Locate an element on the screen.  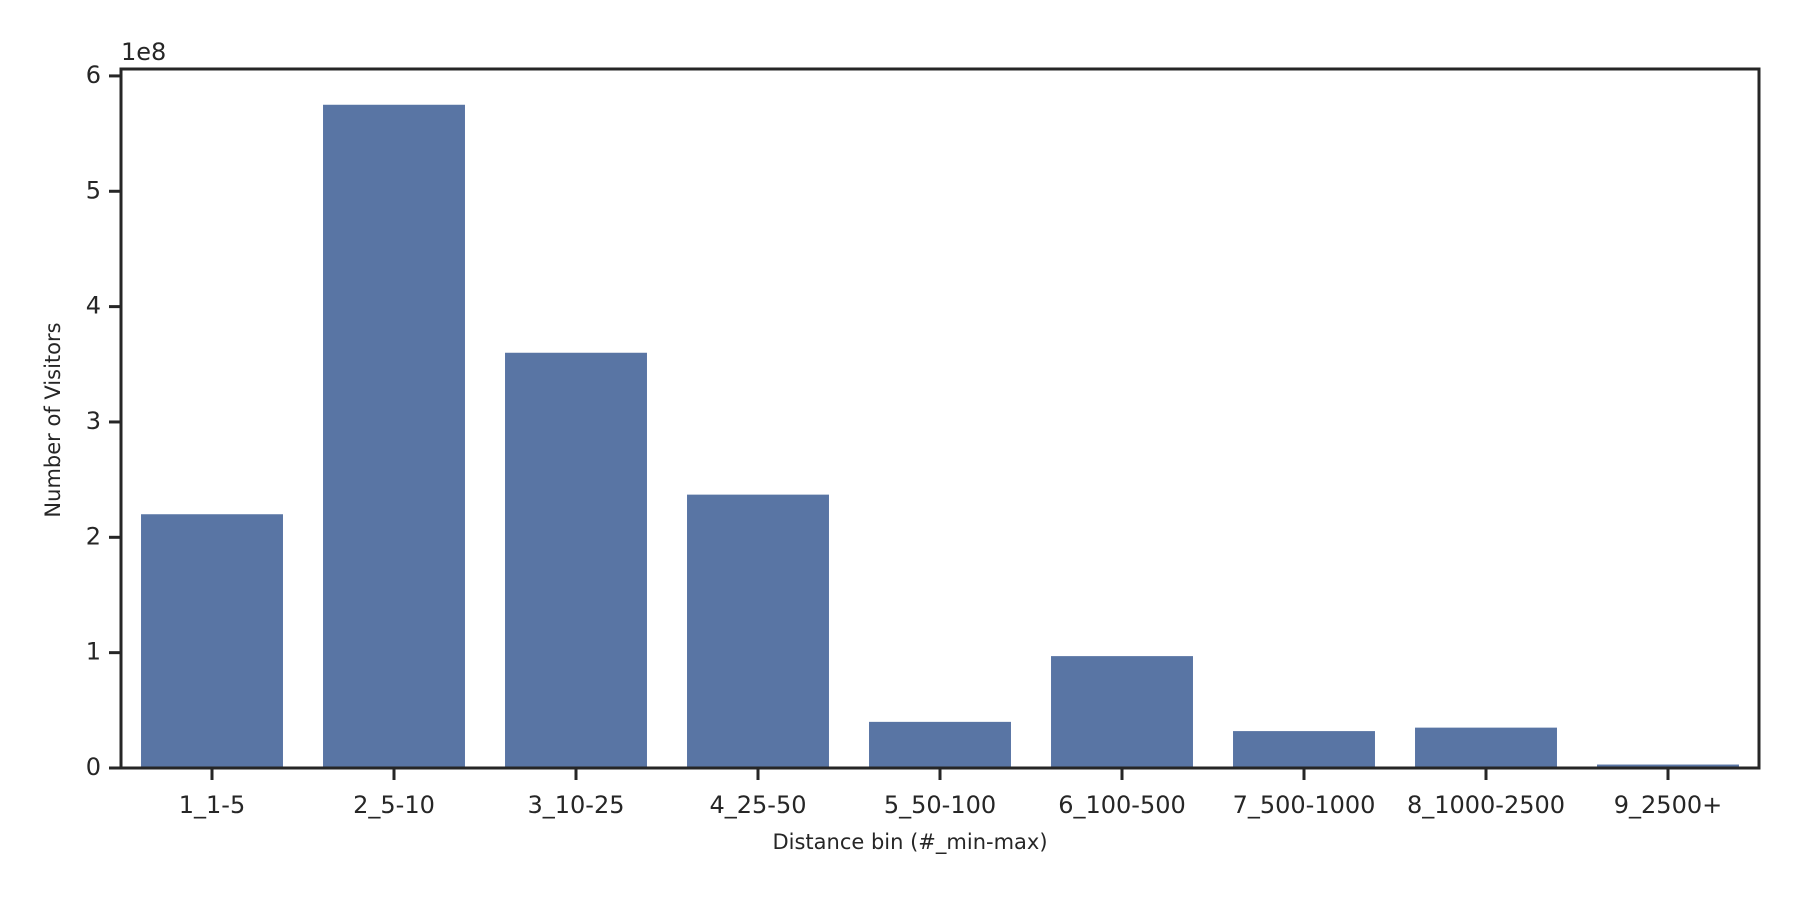
y-tick-label: 6 is located at coordinates (93, 75).